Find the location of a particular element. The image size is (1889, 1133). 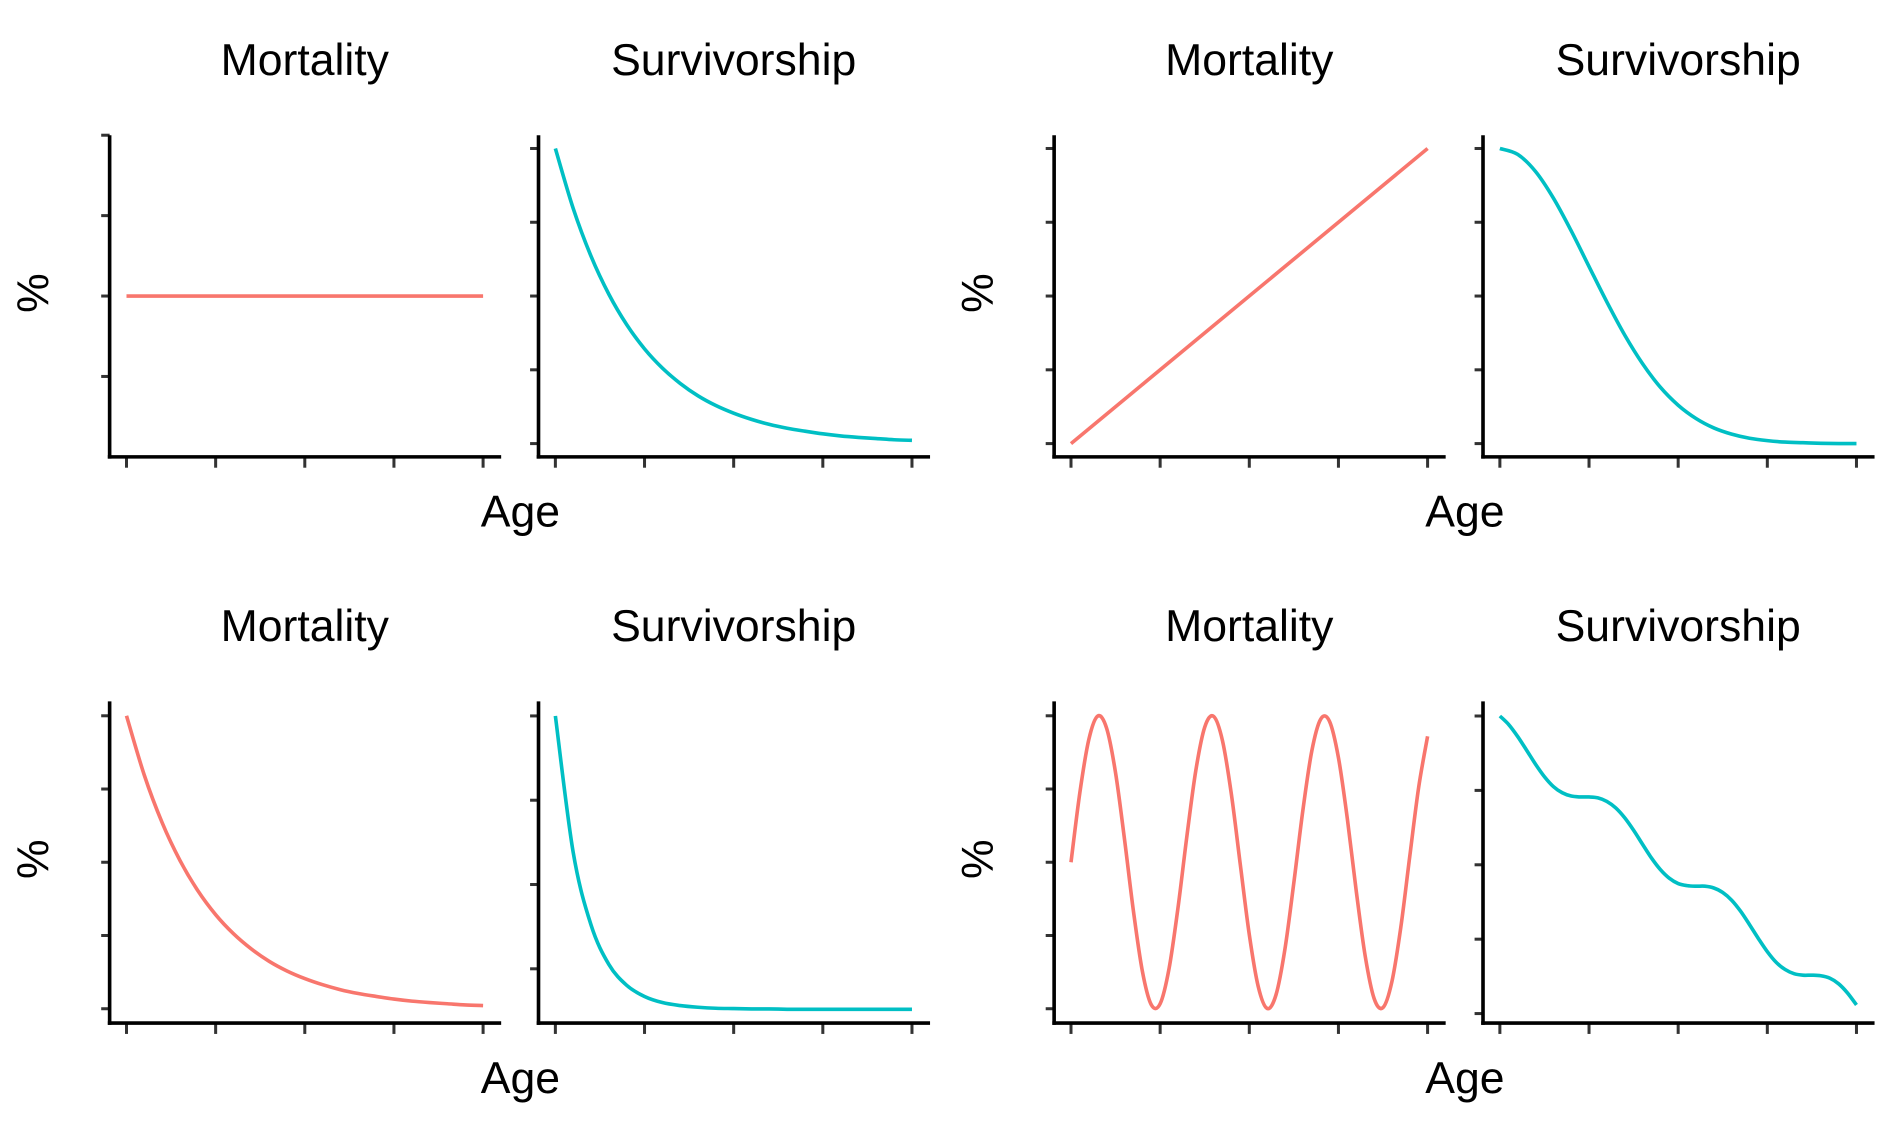

panel-bottom-left-mortality: Mortality is located at coordinates (301, 818).